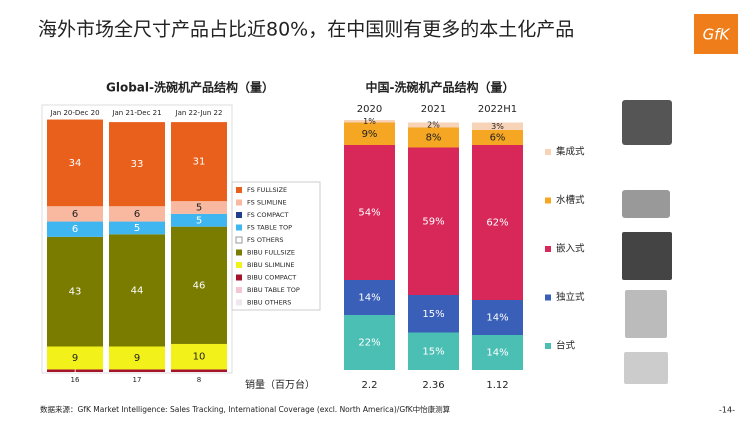 The image size is (756, 426). What do you see at coordinates (570, 249) in the screenshot?
I see `legend-label: 嵌入式` at bounding box center [570, 249].